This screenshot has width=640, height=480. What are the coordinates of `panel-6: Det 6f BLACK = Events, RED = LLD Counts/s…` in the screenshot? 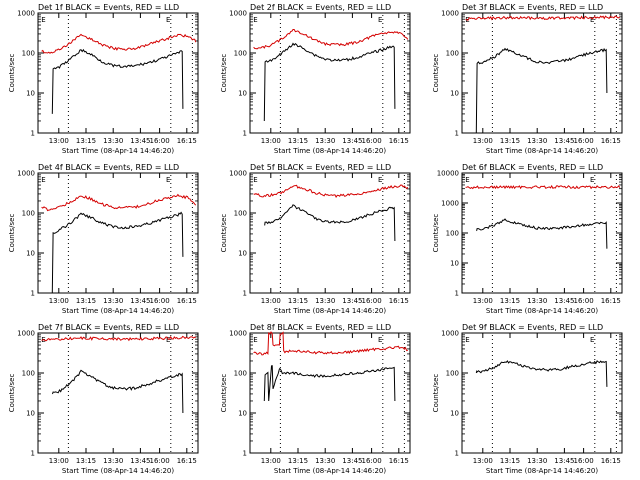 It's located at (527, 239).